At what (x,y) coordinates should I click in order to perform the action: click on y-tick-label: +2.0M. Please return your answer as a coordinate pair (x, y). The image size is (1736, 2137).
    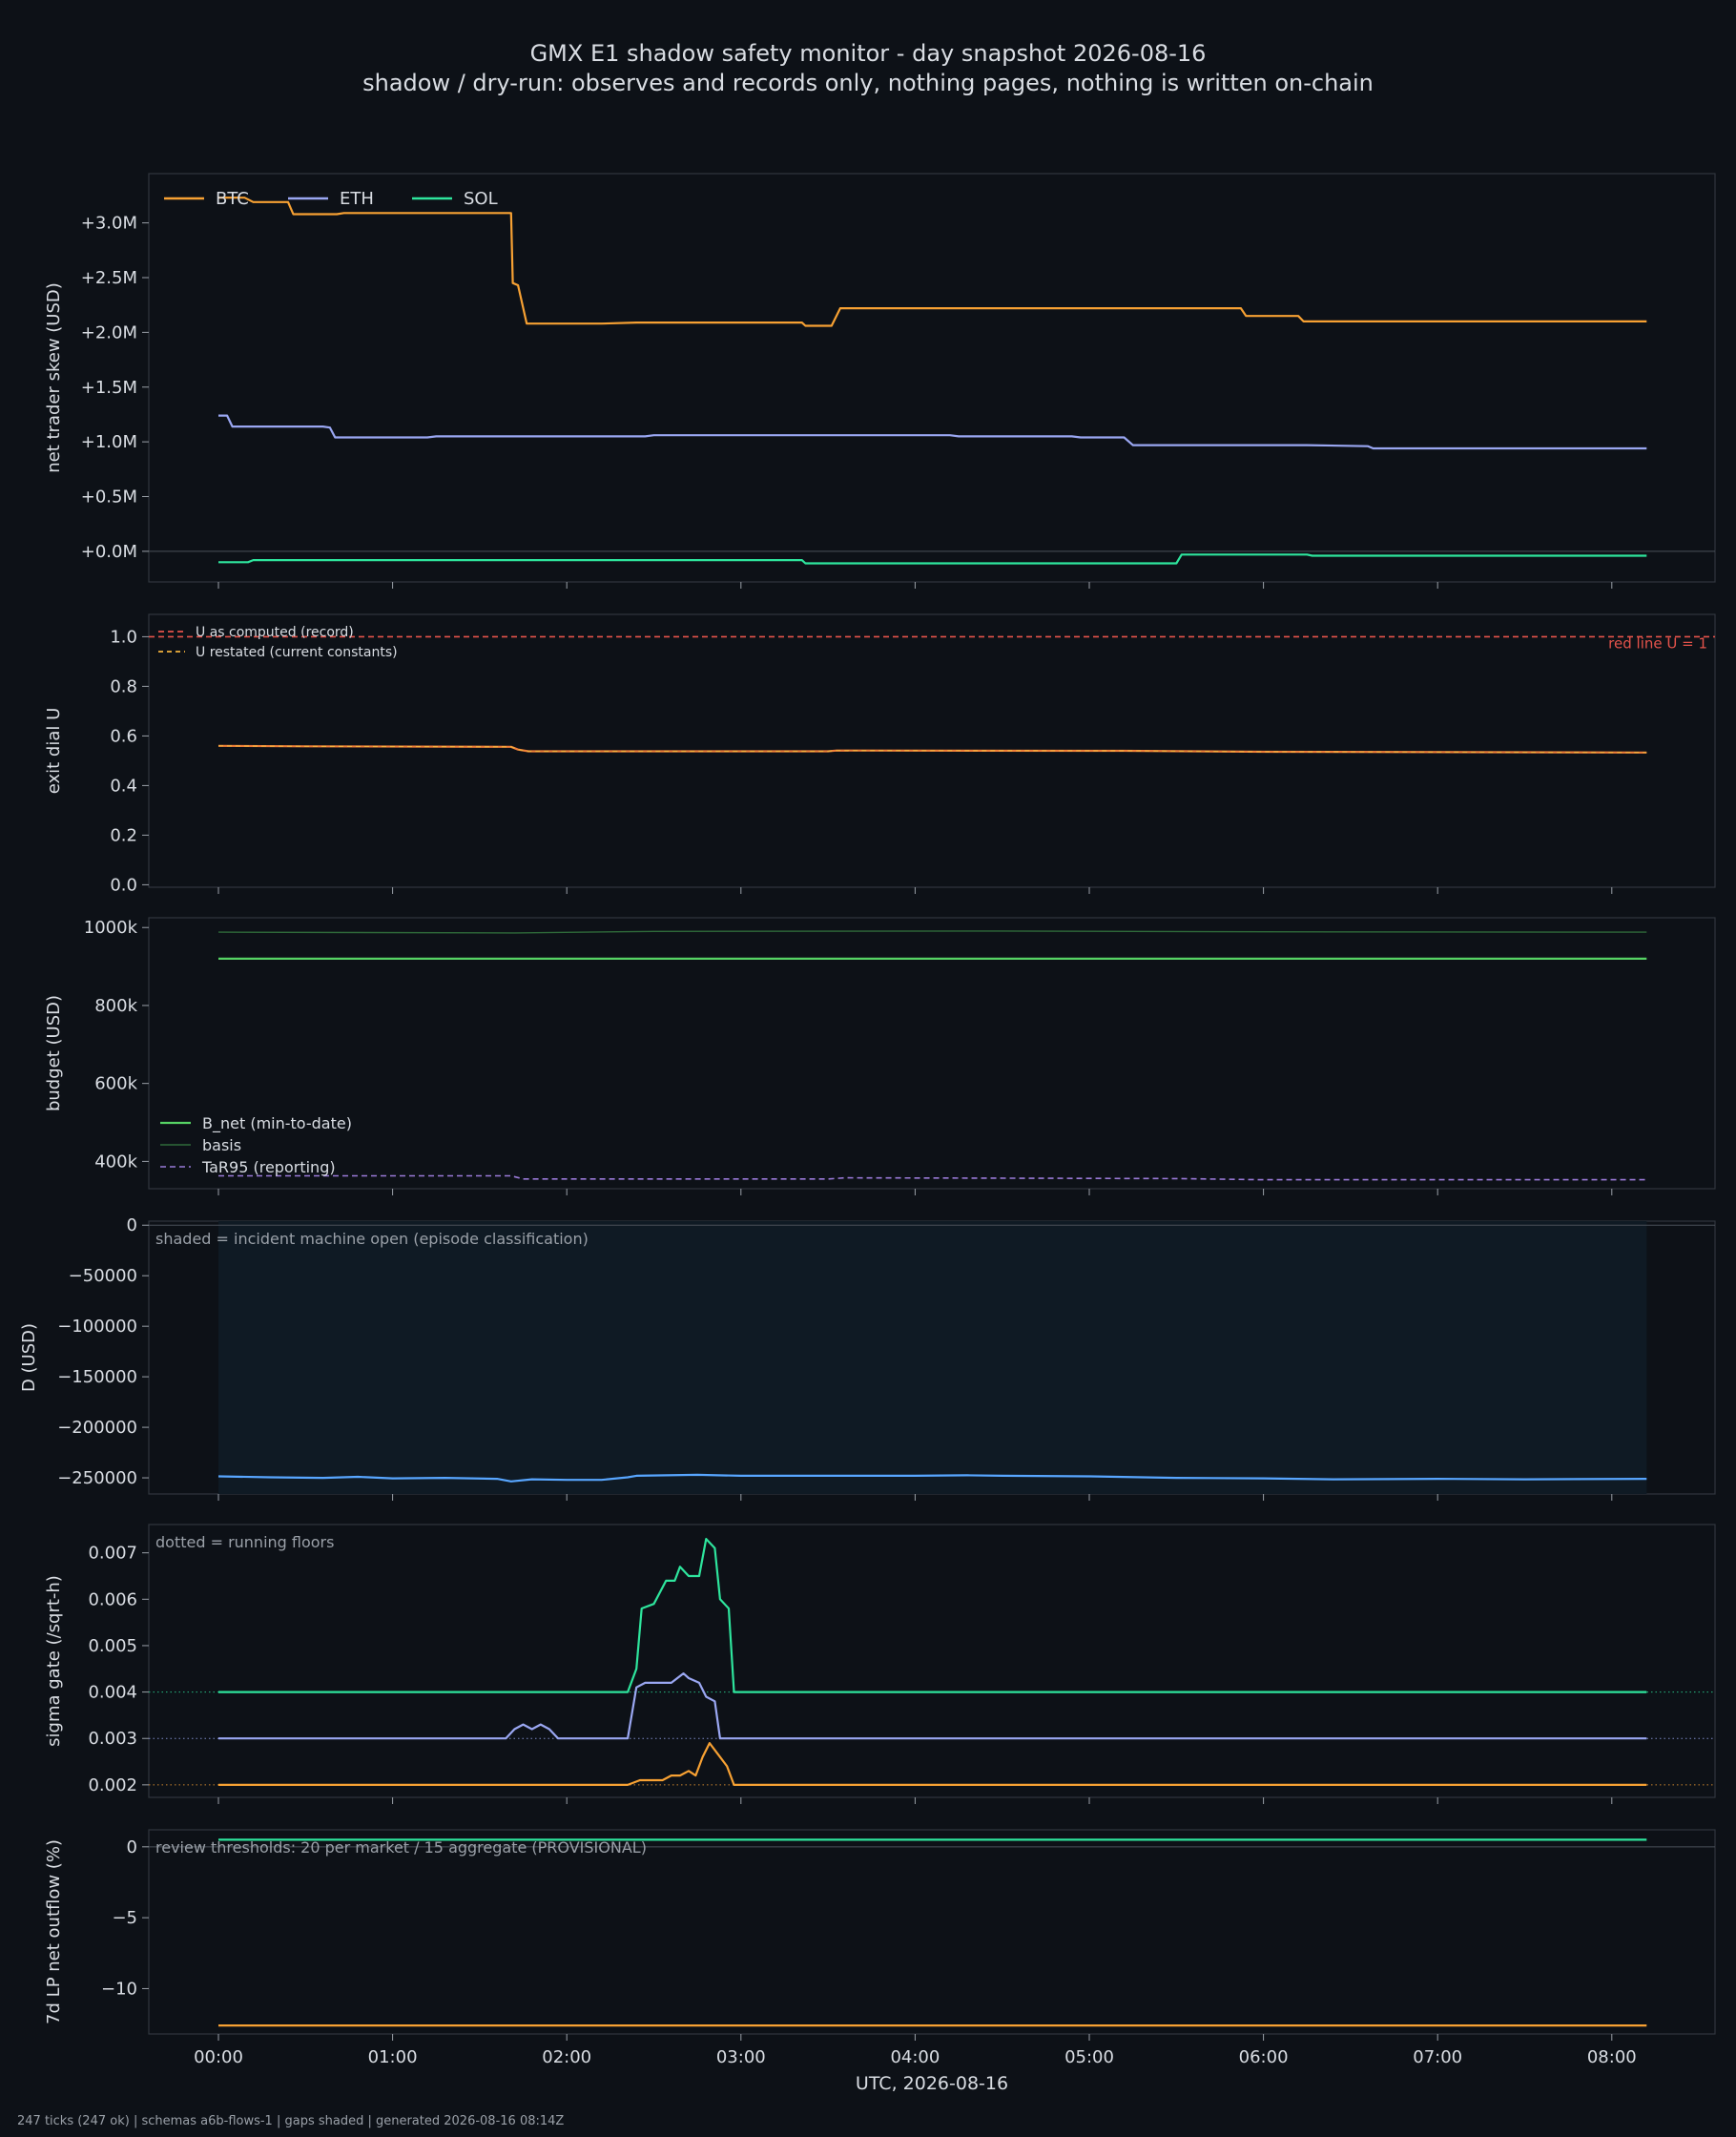
    Looking at the image, I should click on (109, 332).